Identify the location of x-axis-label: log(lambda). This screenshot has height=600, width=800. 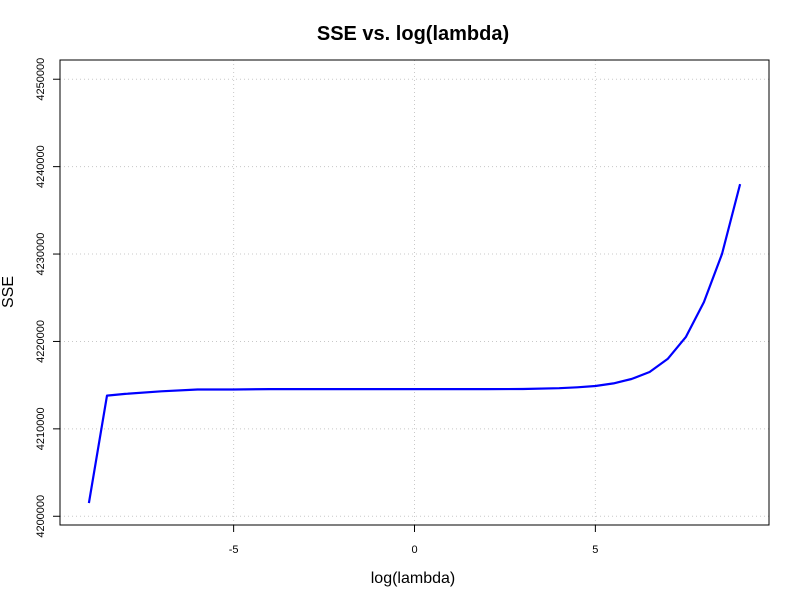
(413, 578).